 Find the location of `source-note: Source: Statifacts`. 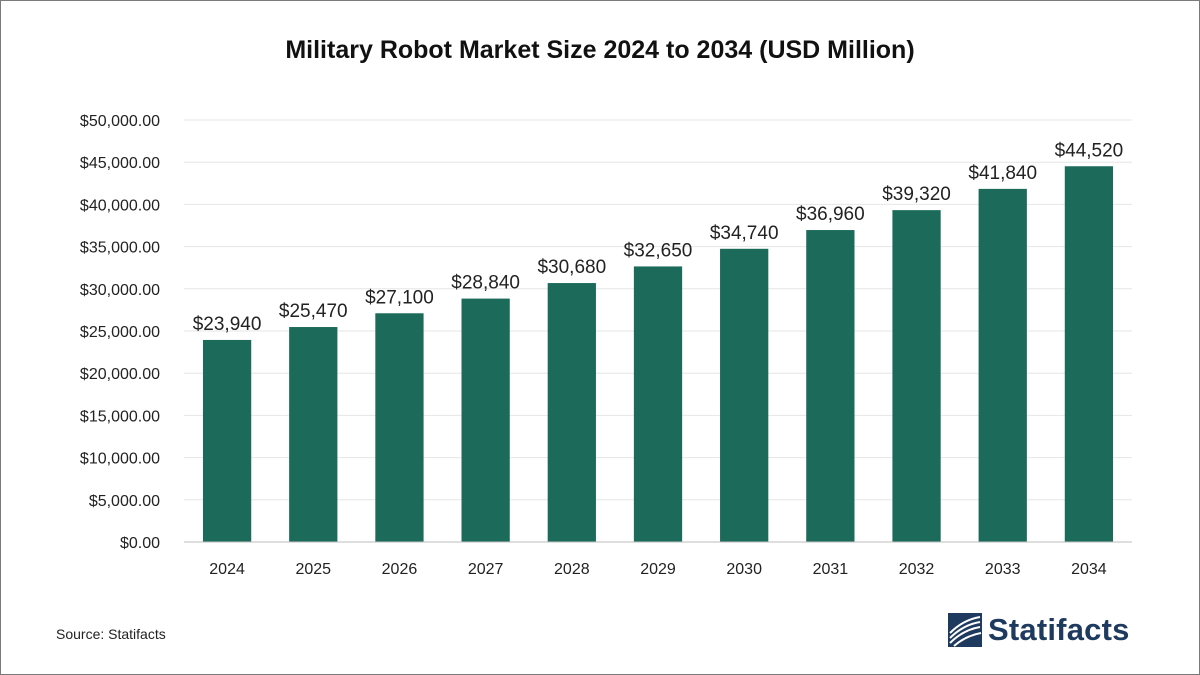

source-note: Source: Statifacts is located at coordinates (111, 634).